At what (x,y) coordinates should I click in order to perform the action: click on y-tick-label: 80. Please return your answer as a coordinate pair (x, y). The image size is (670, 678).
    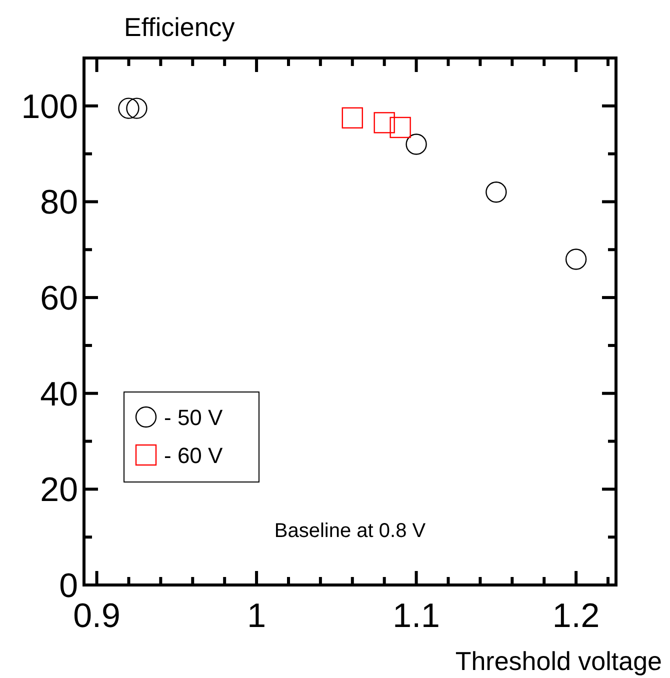
    Looking at the image, I should click on (59, 203).